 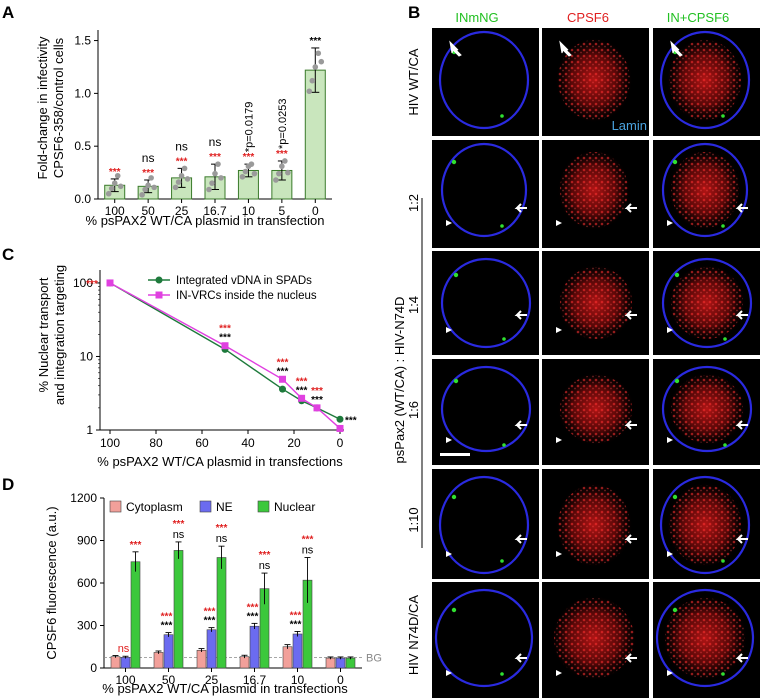 What do you see at coordinates (413, 203) in the screenshot?
I see `row-label-1-2: 1:2` at bounding box center [413, 203].